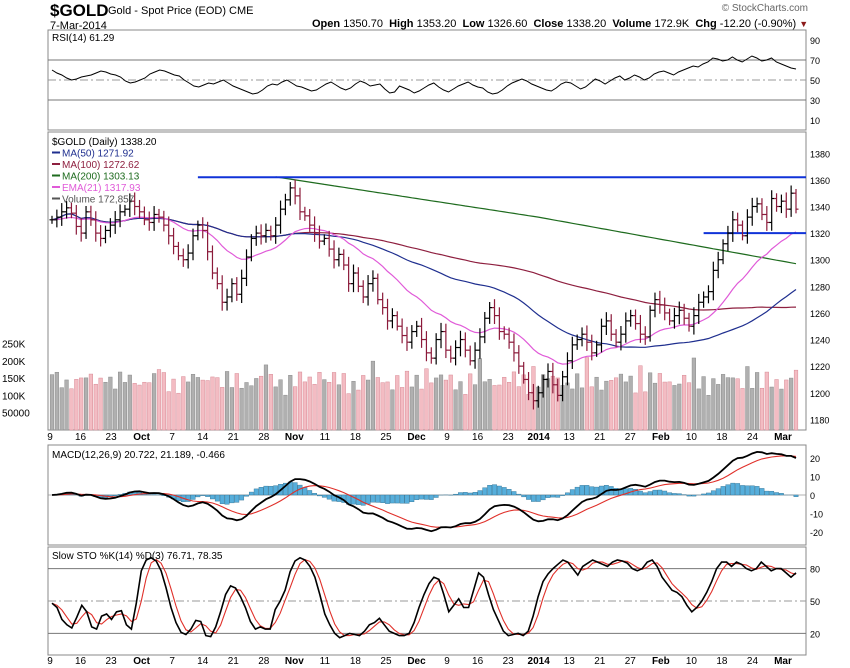 The height and width of the screenshot is (668, 850). I want to click on low-value: 1326.60, so click(507, 24).